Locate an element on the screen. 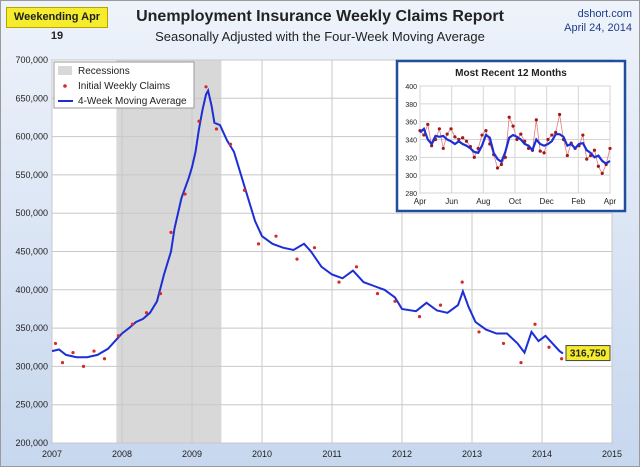 The image size is (640, 467). x-tick-label: 2008 is located at coordinates (122, 454).